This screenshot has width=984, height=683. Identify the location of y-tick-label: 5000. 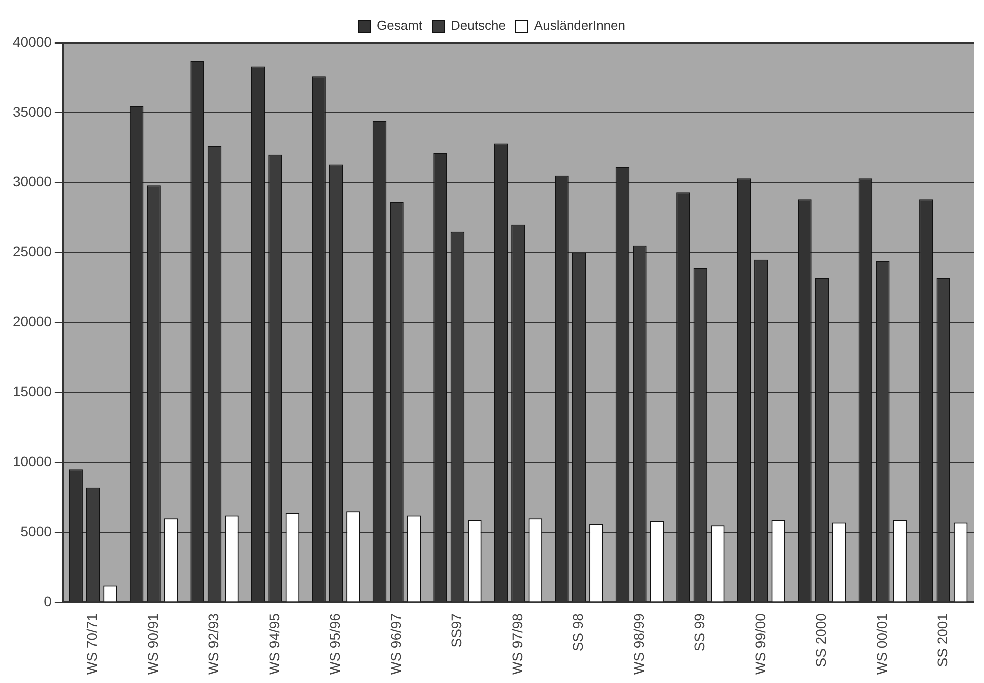
(36, 531).